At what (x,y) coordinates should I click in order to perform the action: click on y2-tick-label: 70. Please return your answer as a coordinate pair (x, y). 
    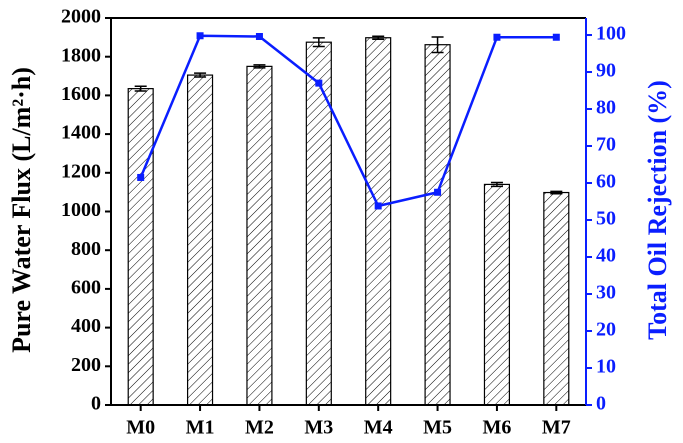
    Looking at the image, I should click on (606, 145).